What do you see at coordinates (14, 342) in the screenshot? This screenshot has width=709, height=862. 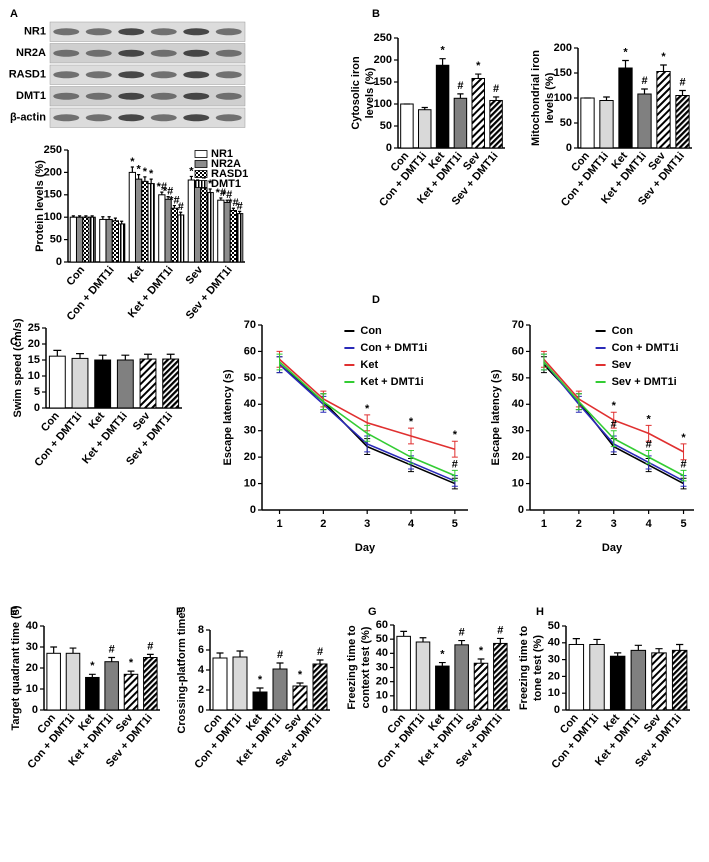 I see `panel-letter: C` at bounding box center [14, 342].